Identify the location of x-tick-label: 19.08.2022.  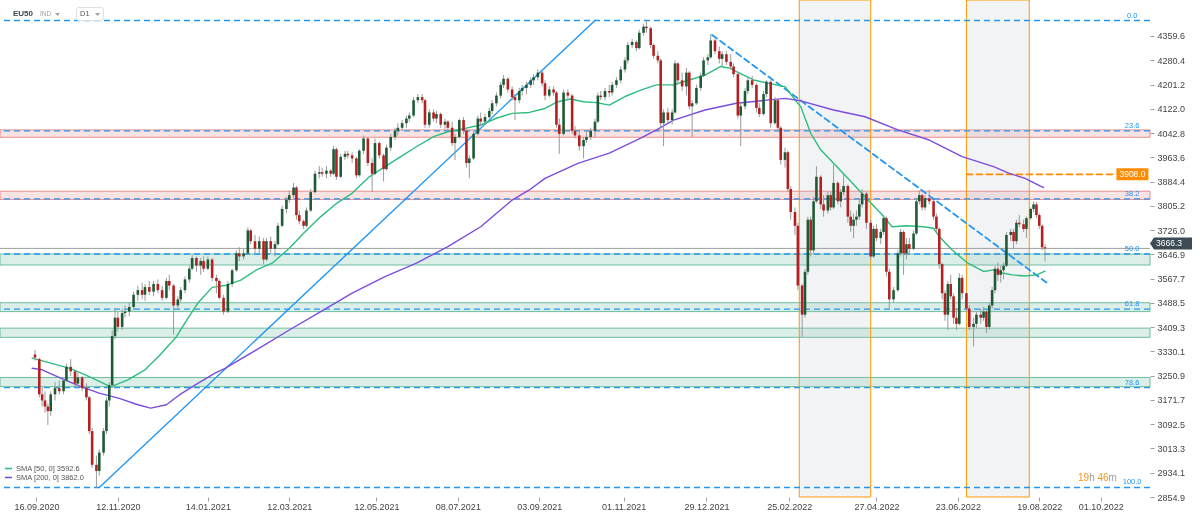
(1040, 506).